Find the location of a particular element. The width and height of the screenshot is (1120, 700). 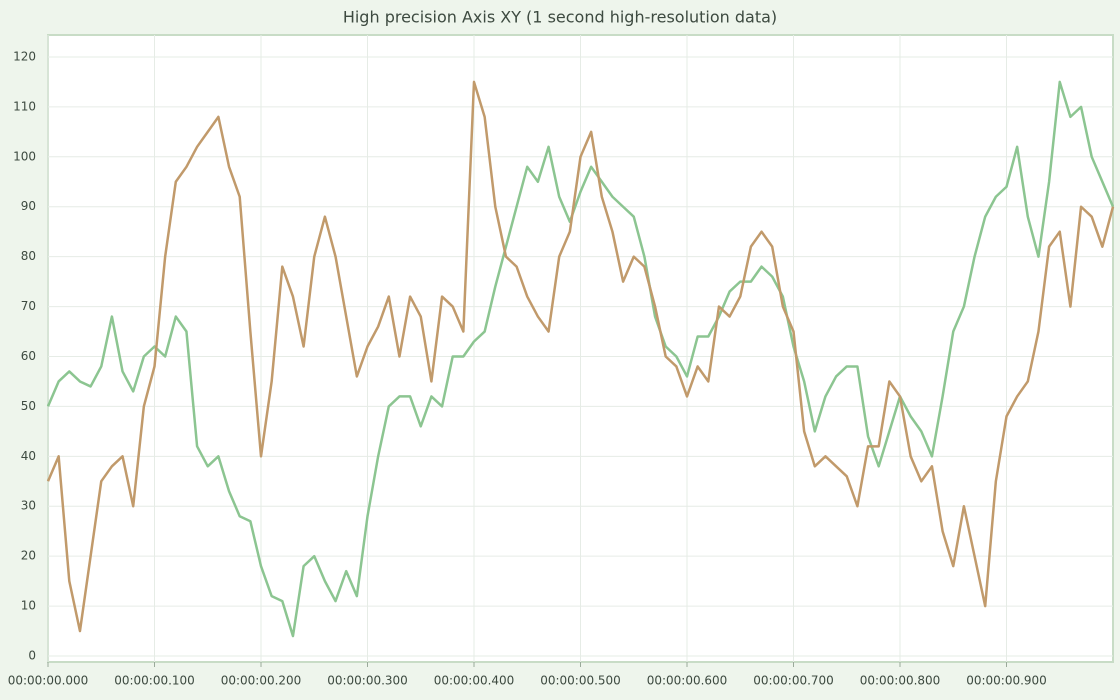

y-tick-label: 20 is located at coordinates (28, 556).